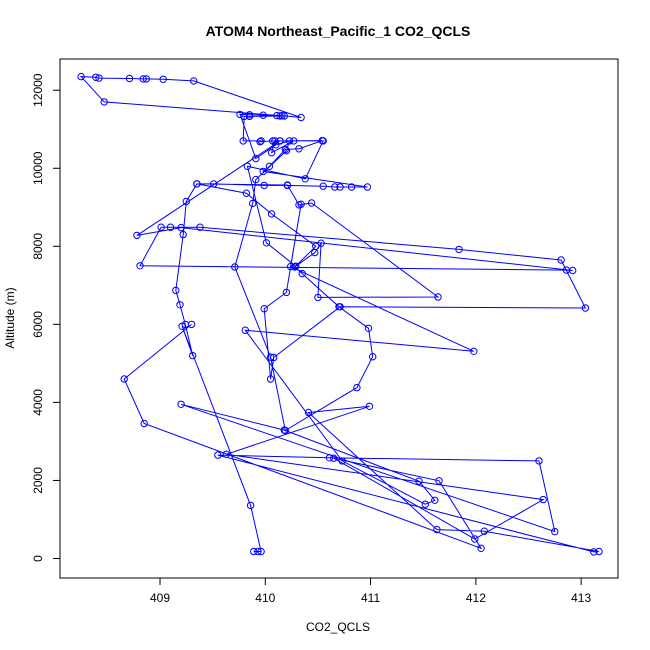  What do you see at coordinates (38, 324) in the screenshot?
I see `y-tick-label: 6000` at bounding box center [38, 324].